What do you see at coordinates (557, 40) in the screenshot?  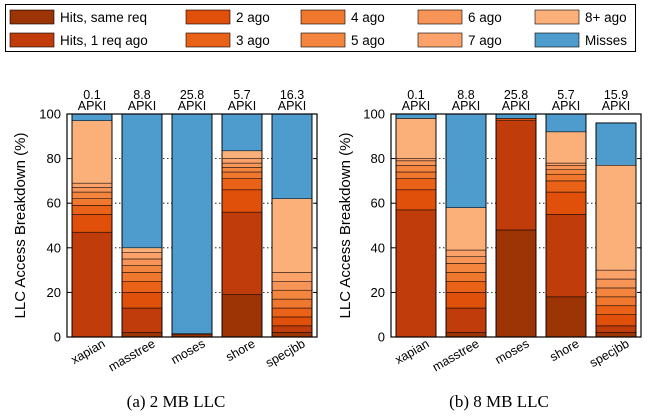 I see `legend-swatch-misses` at bounding box center [557, 40].